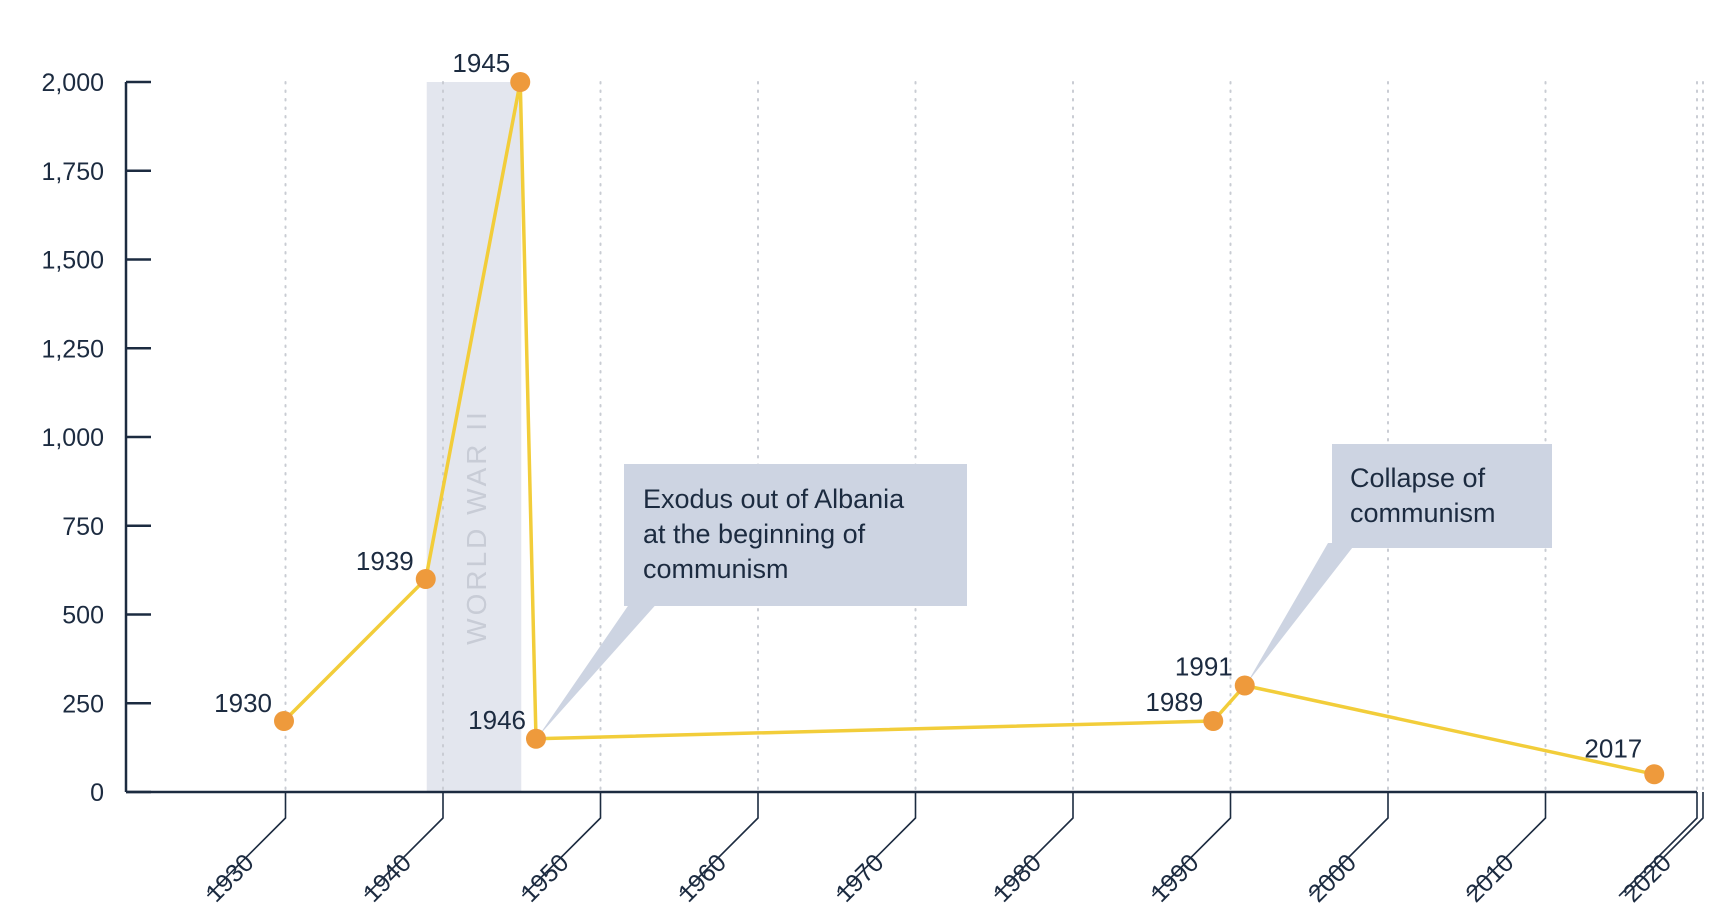 The width and height of the screenshot is (1718, 916). What do you see at coordinates (72, 83) in the screenshot?
I see `y-tick-label: 2,000` at bounding box center [72, 83].